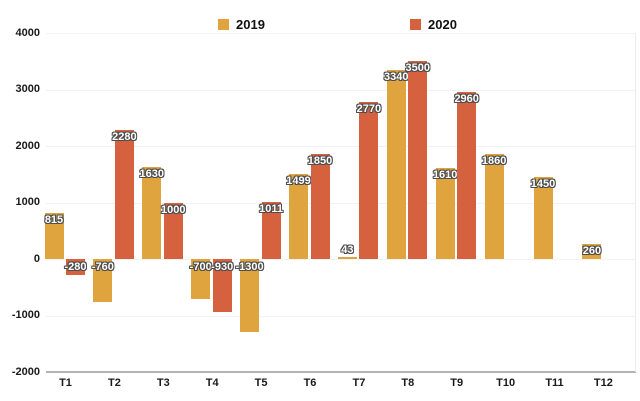 Image resolution: width=640 pixels, height=401 pixels. What do you see at coordinates (442, 24) in the screenshot?
I see `legend-label-2020: 2020` at bounding box center [442, 24].